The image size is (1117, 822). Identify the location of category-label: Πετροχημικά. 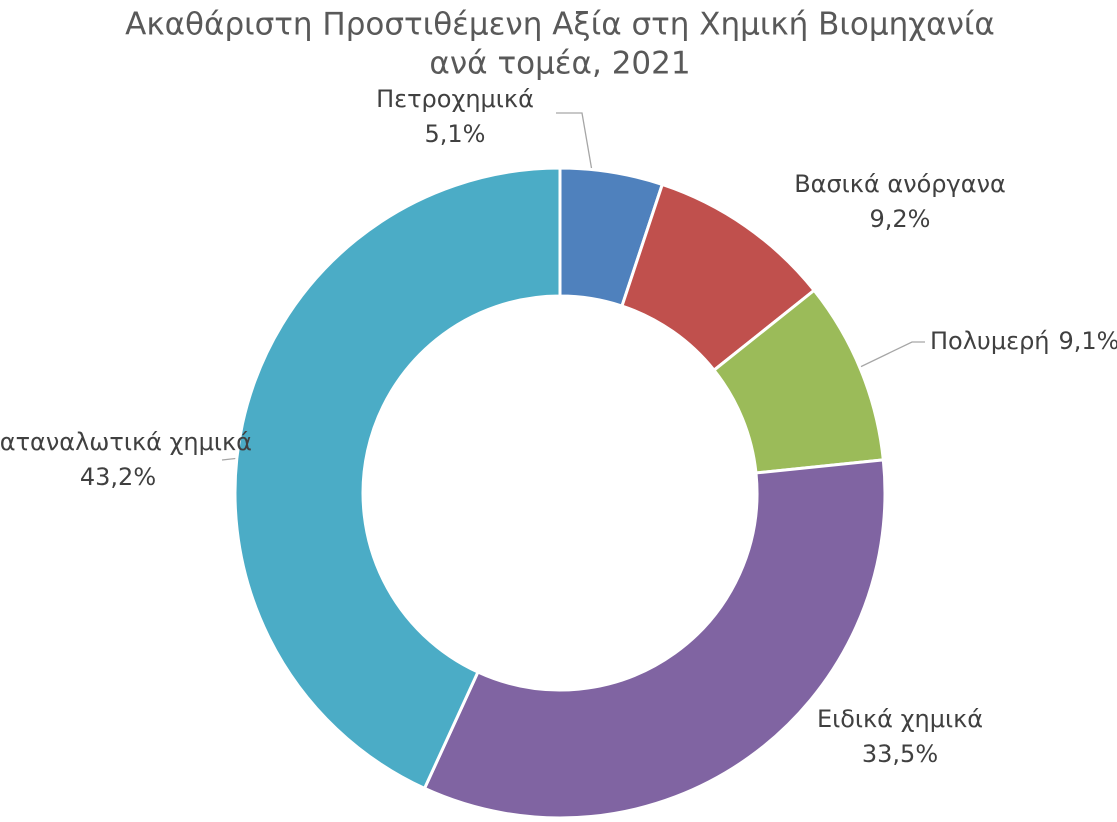
(455, 99).